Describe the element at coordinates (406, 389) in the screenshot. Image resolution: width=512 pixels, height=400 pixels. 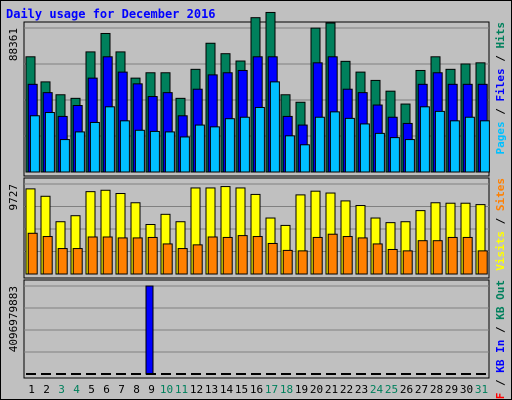
I see `x-tick-label: 26` at that location.